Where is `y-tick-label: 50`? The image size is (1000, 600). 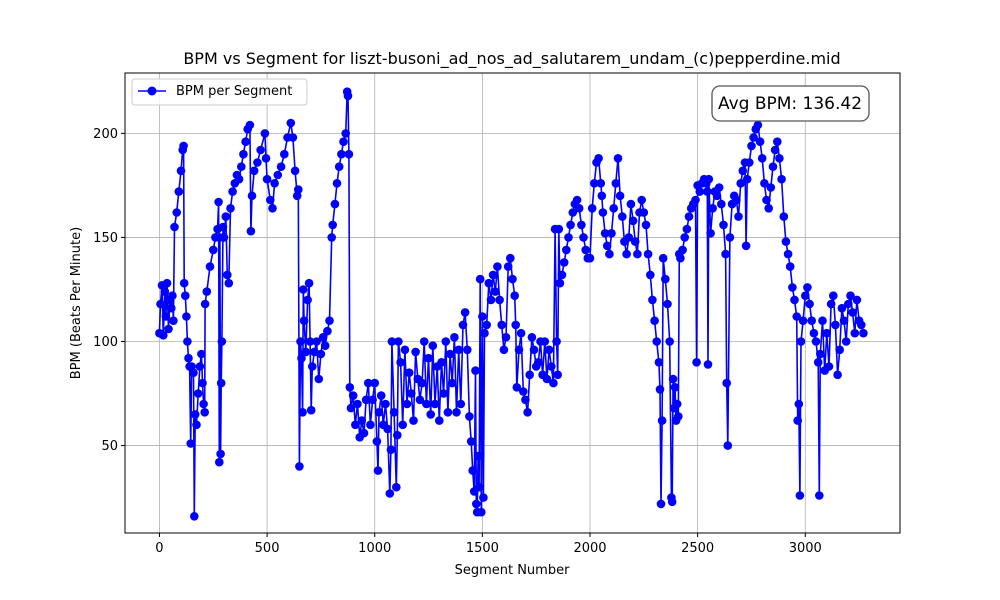
y-tick-label: 50 is located at coordinates (109, 446).